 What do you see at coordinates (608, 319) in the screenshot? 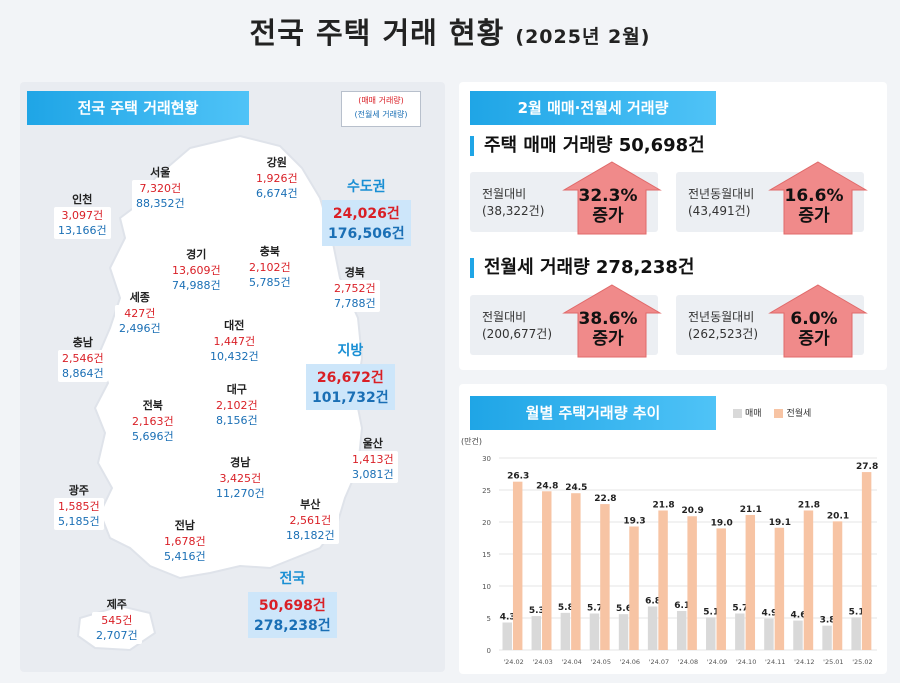
I see `comparison-percent: 38.6%` at bounding box center [608, 319].